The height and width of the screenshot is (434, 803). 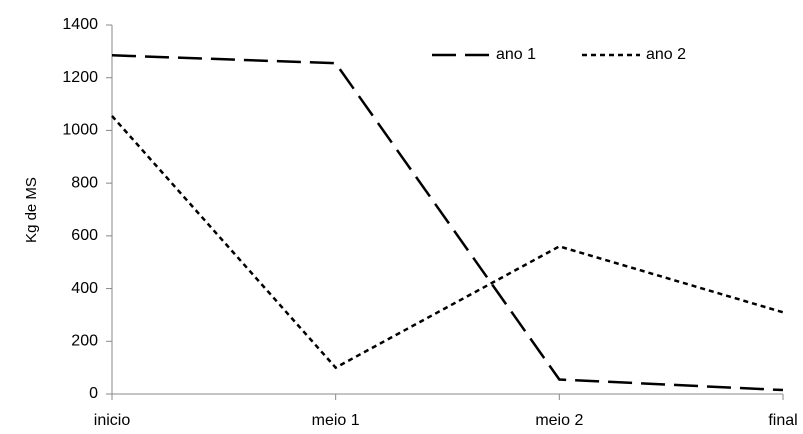 What do you see at coordinates (84, 288) in the screenshot?
I see `y-tick-label: 400` at bounding box center [84, 288].